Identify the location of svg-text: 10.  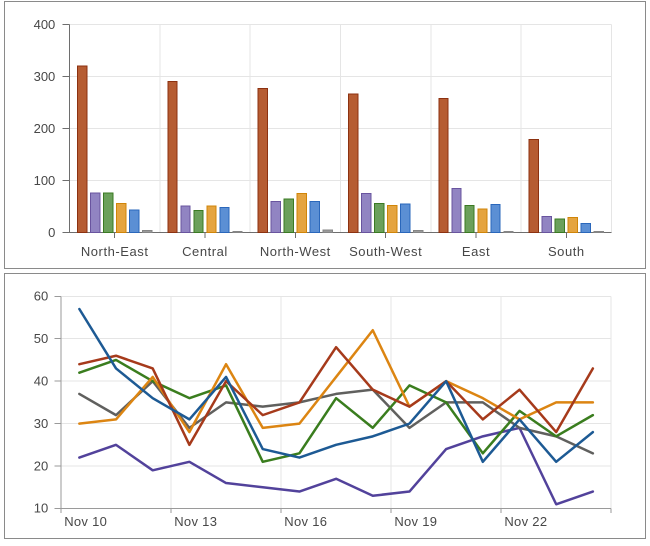
(41, 508).